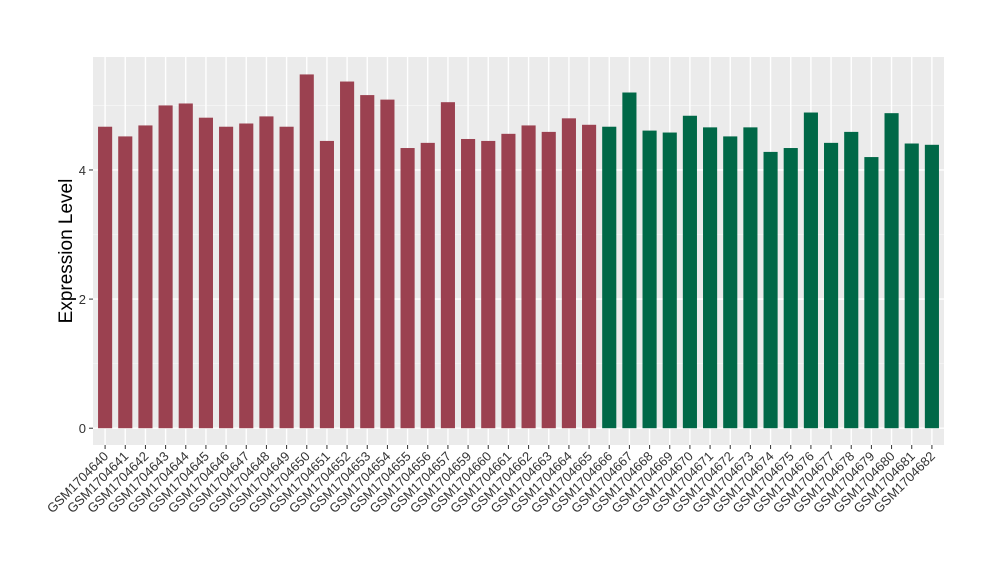 The image size is (1000, 585). Describe the element at coordinates (82, 428) in the screenshot. I see `y-tick-label: 0` at that location.